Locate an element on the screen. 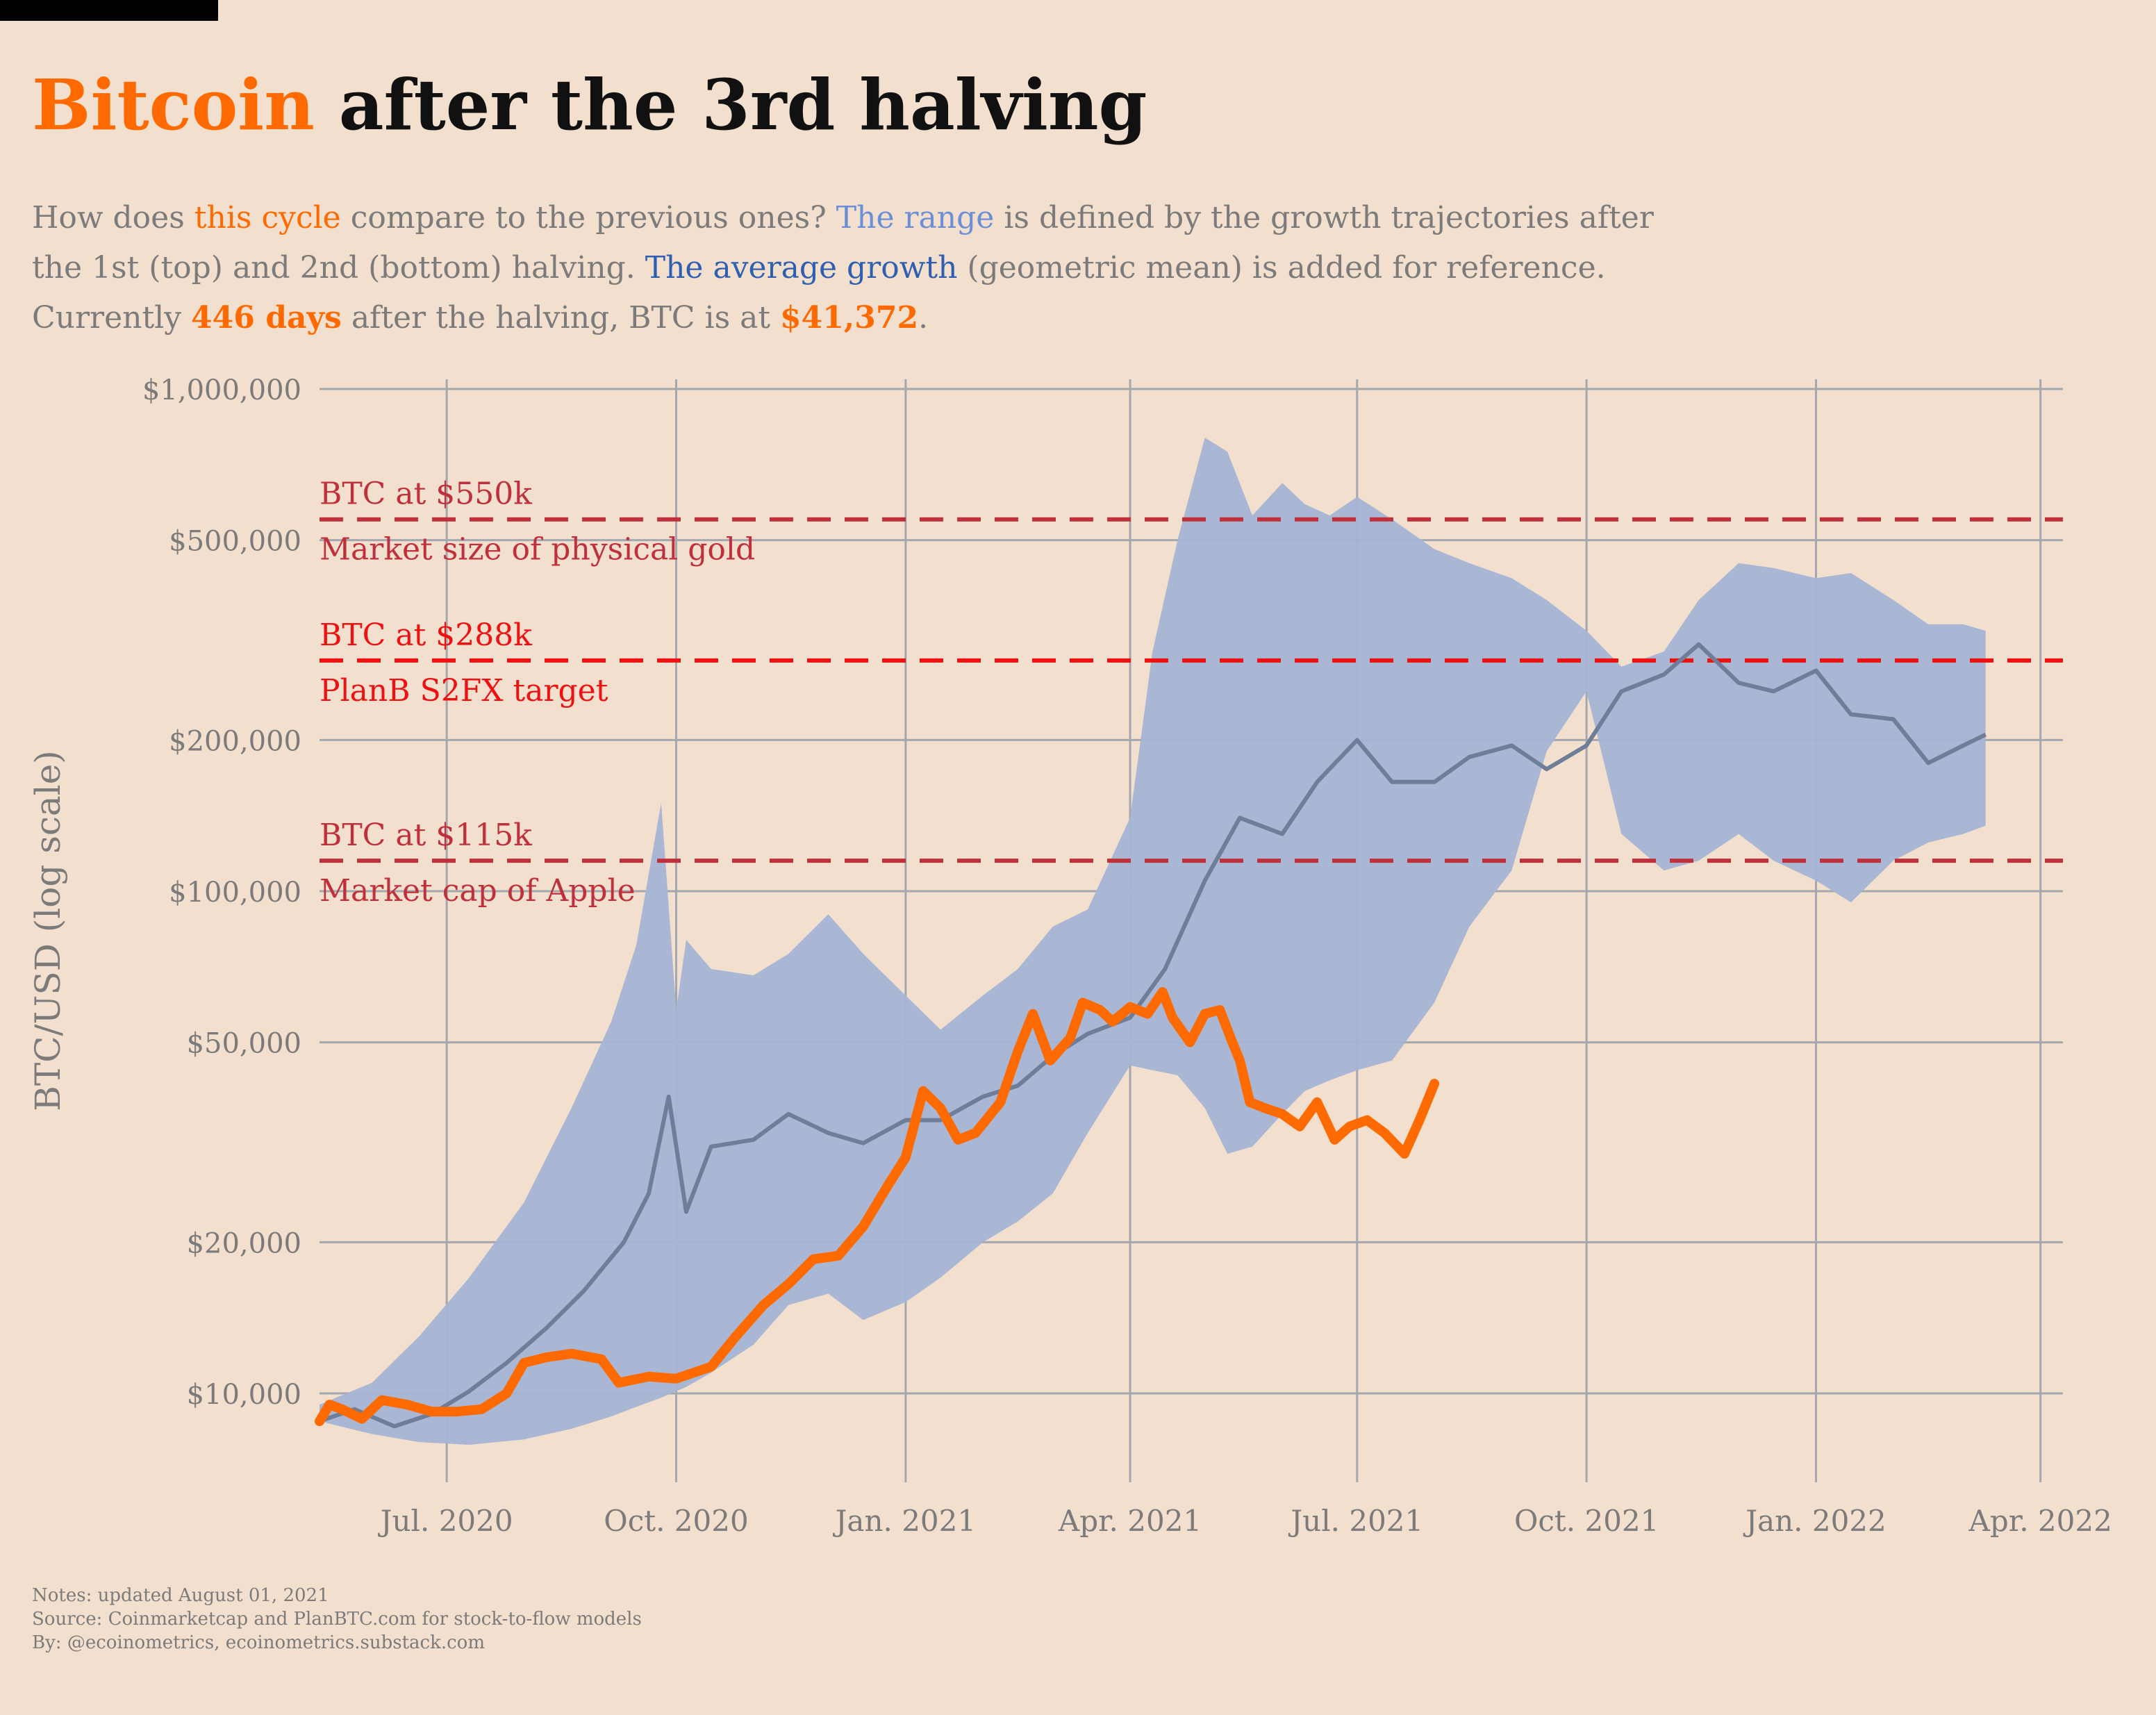  chart-title: Bitcoin after the 3rd halving is located at coordinates (589, 105).